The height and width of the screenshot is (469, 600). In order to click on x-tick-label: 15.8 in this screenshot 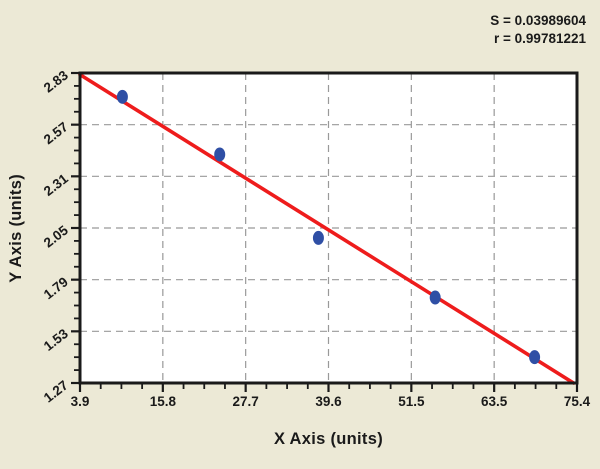, I will do `click(163, 401)`.